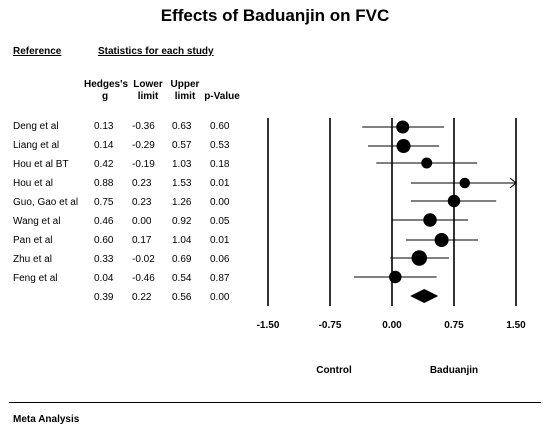 The height and width of the screenshot is (435, 550). I want to click on hedges-g-value: 0.46, so click(104, 221).